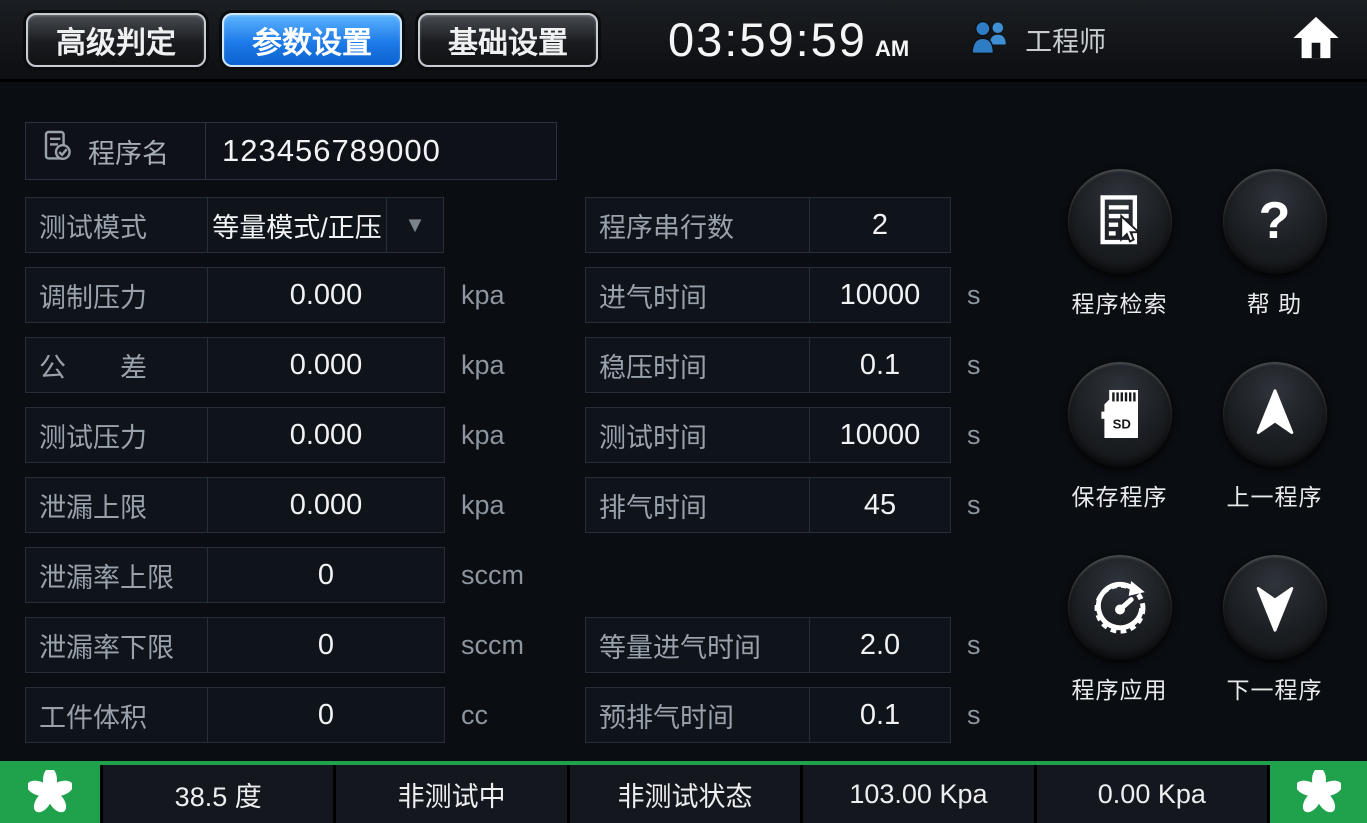 This screenshot has height=823, width=1367. I want to click on tolerance-value: 0.000, so click(326, 365).